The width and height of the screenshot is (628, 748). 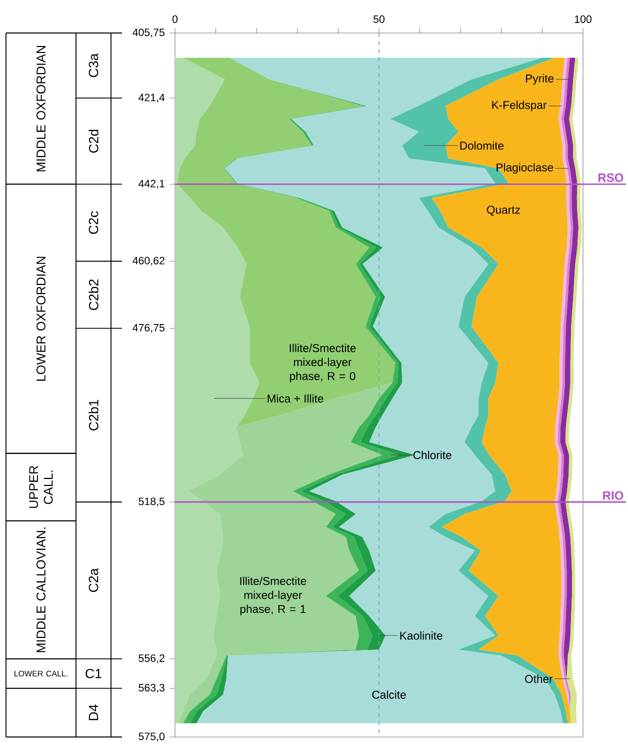 What do you see at coordinates (151, 98) in the screenshot?
I see `y-tick-label: 421,4` at bounding box center [151, 98].